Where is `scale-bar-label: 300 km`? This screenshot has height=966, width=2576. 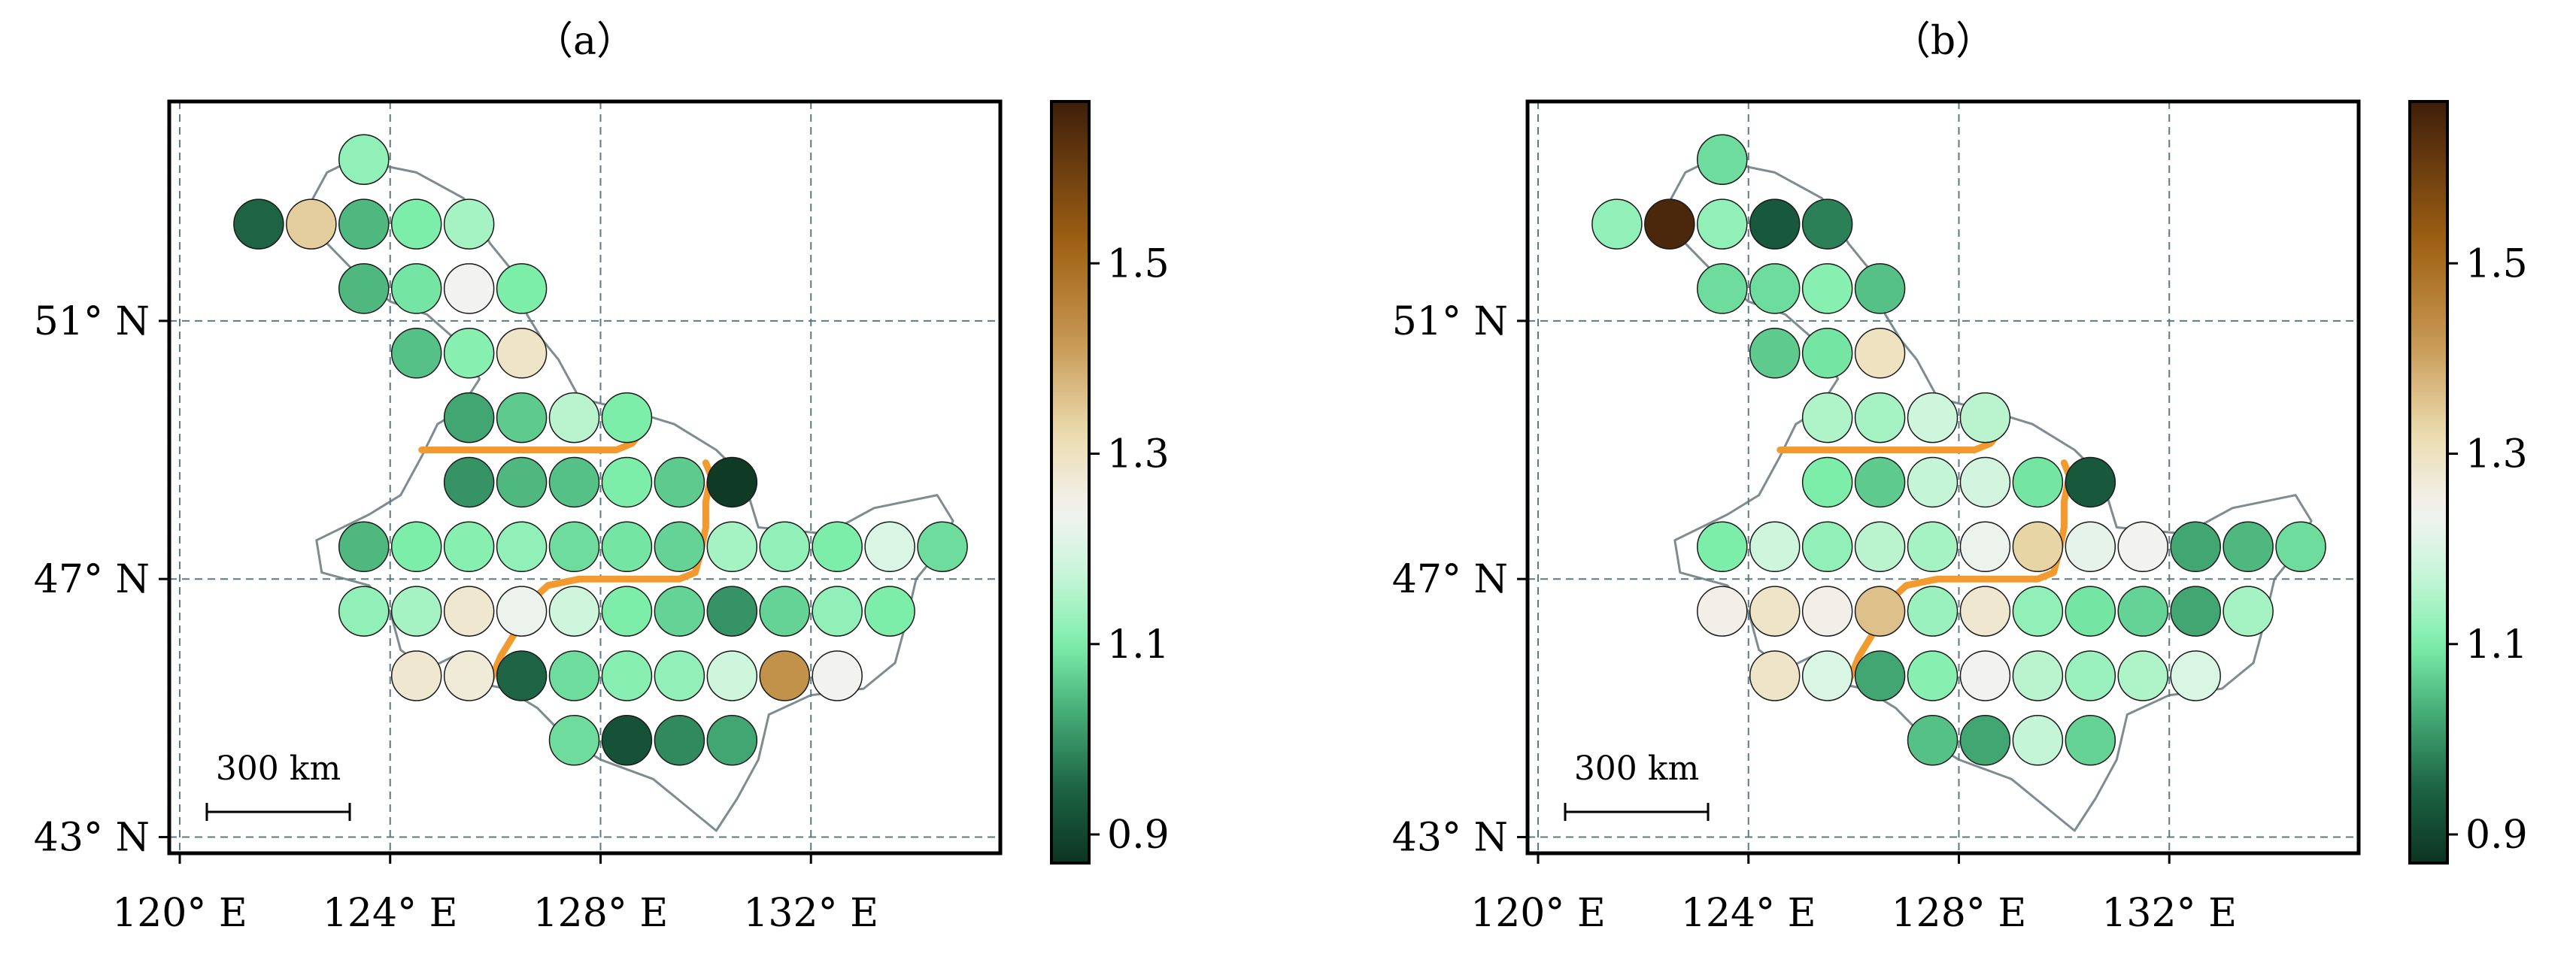 scale-bar-label: 300 km is located at coordinates (1636, 768).